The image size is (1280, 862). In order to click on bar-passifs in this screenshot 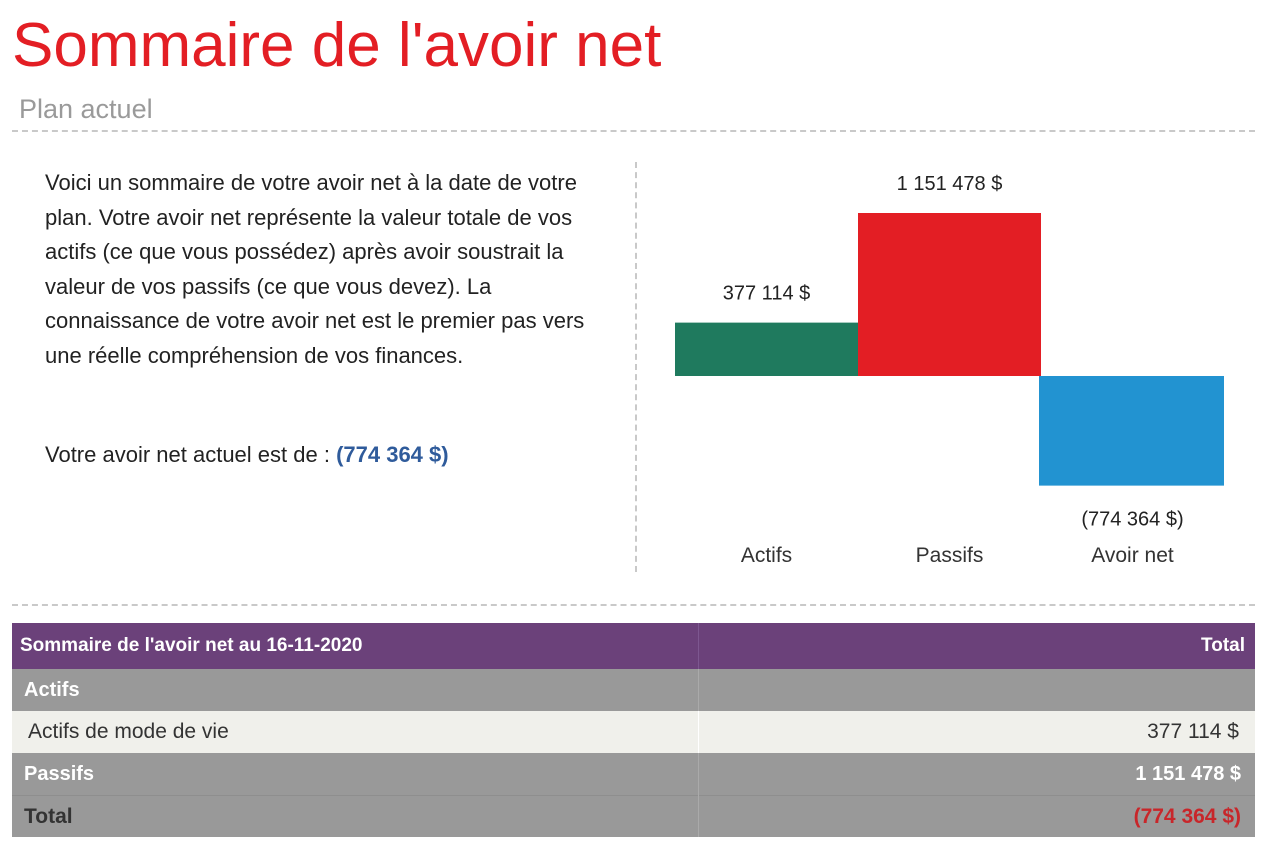, I will do `click(949, 294)`.